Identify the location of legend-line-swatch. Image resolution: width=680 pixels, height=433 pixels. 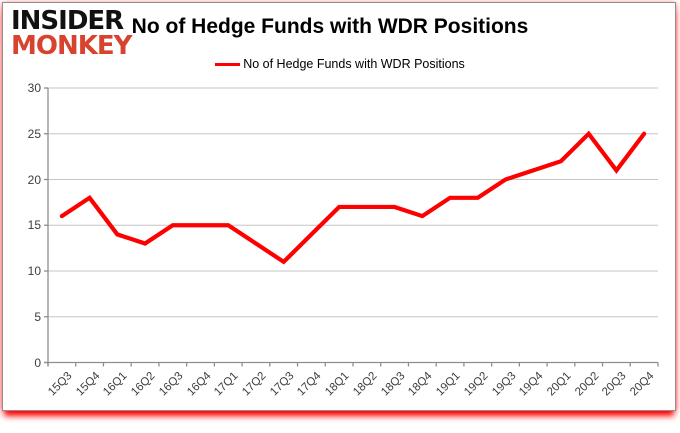
(228, 64).